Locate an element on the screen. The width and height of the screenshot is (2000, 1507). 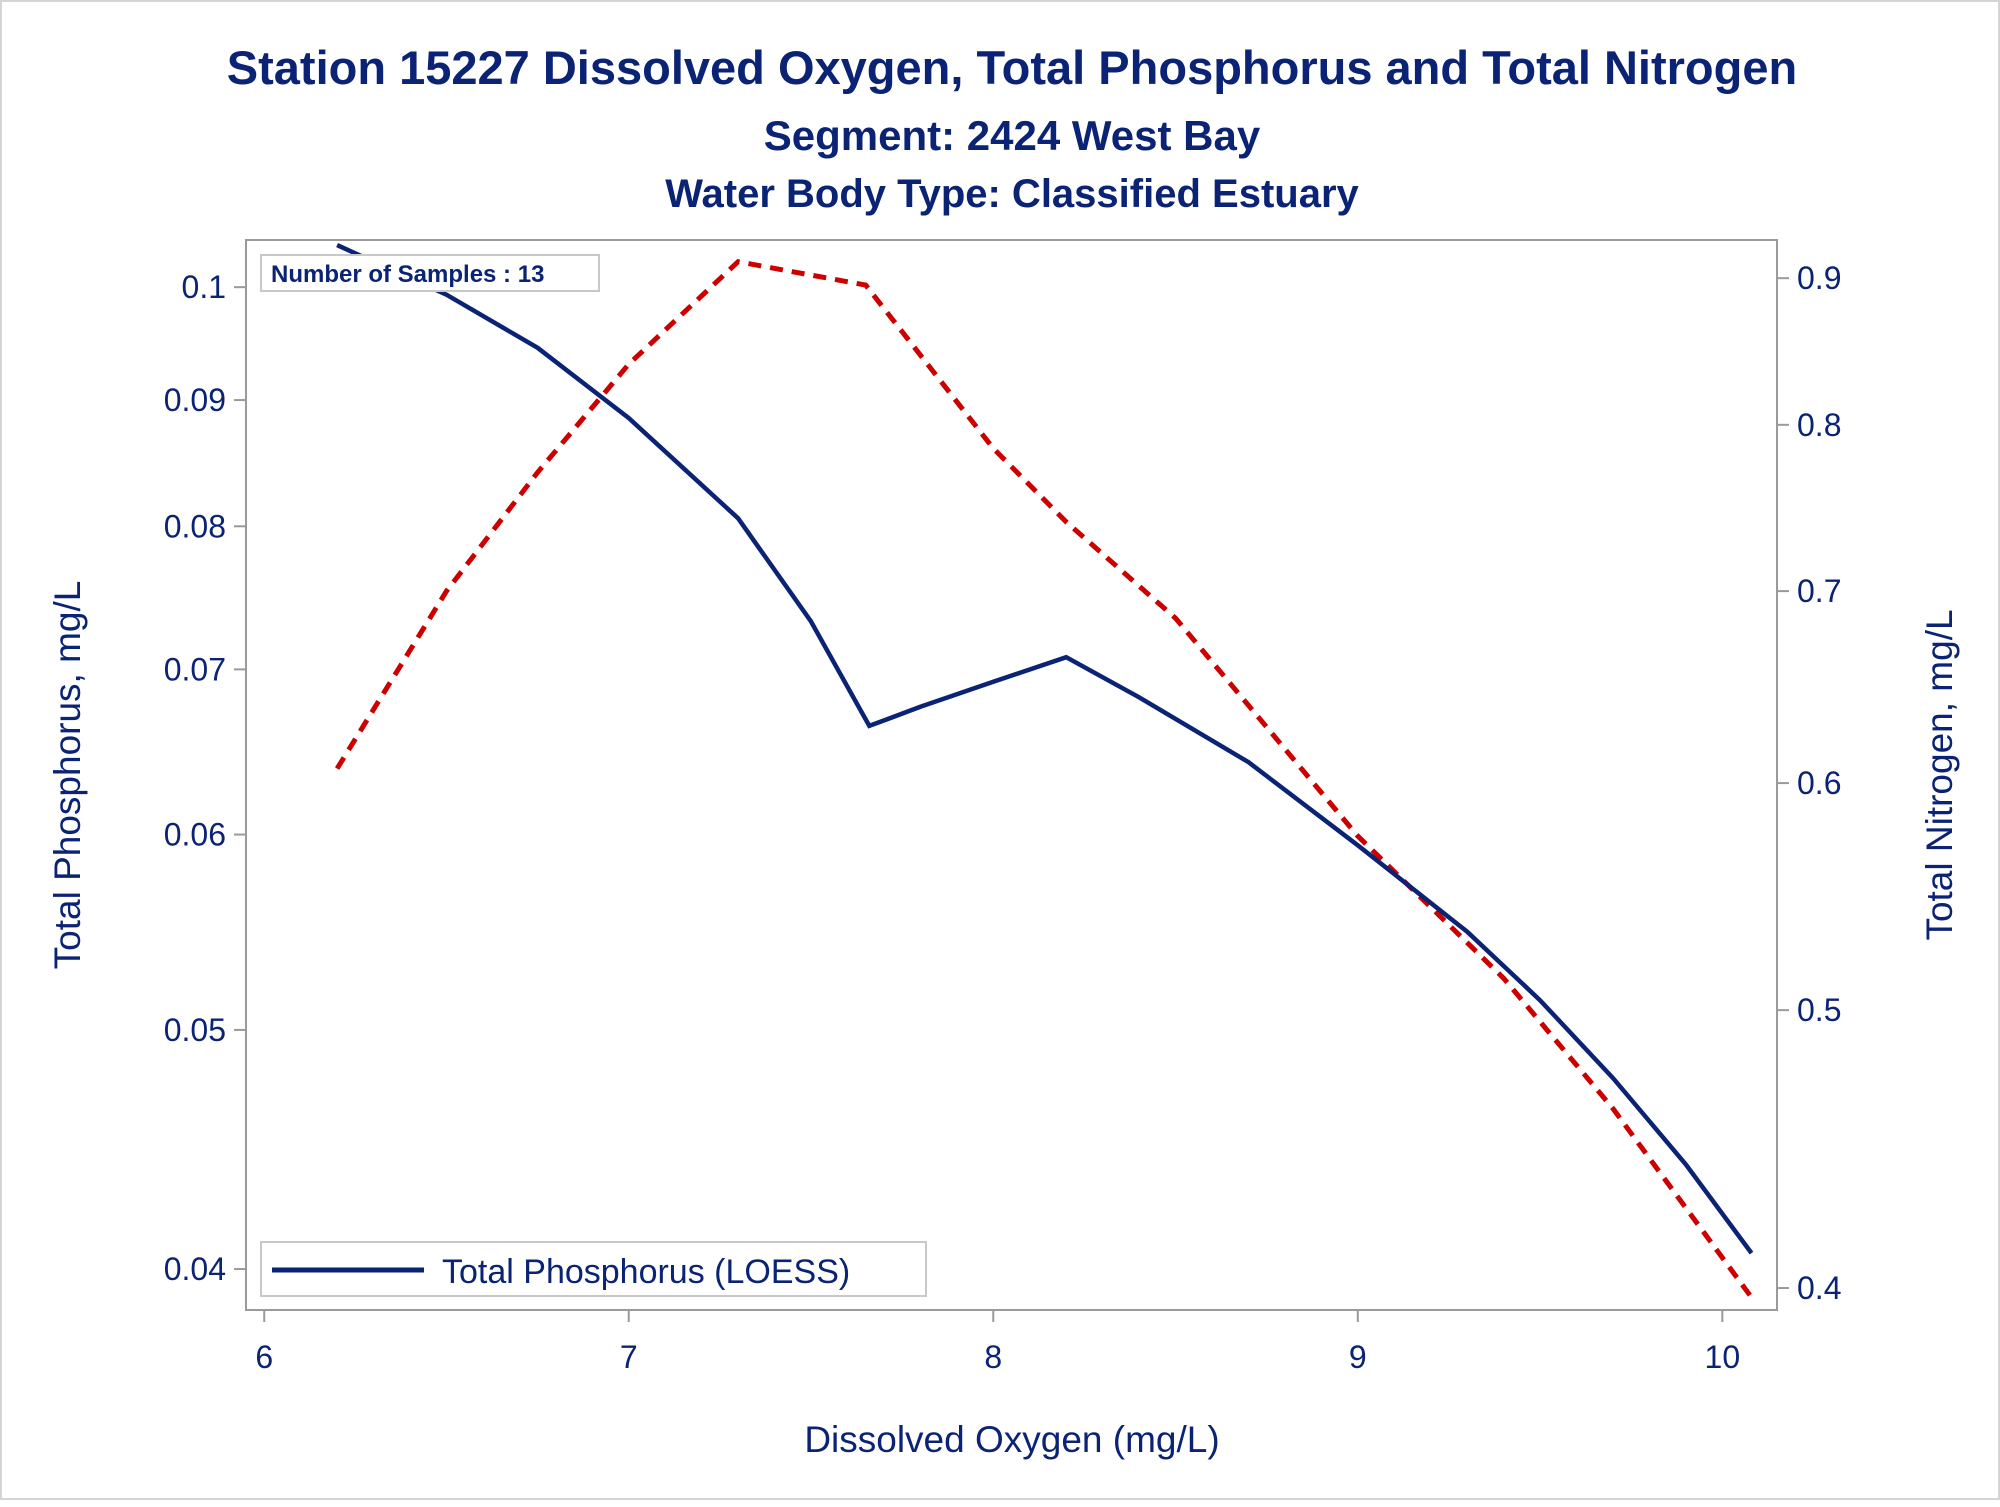
sample-count-text: Number of Samples : 13 is located at coordinates (407, 274).